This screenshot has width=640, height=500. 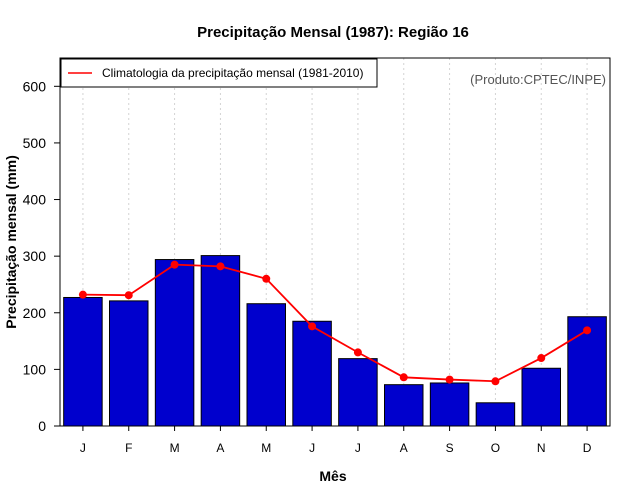 I want to click on y-tick-label: 500, so click(x=35, y=143).